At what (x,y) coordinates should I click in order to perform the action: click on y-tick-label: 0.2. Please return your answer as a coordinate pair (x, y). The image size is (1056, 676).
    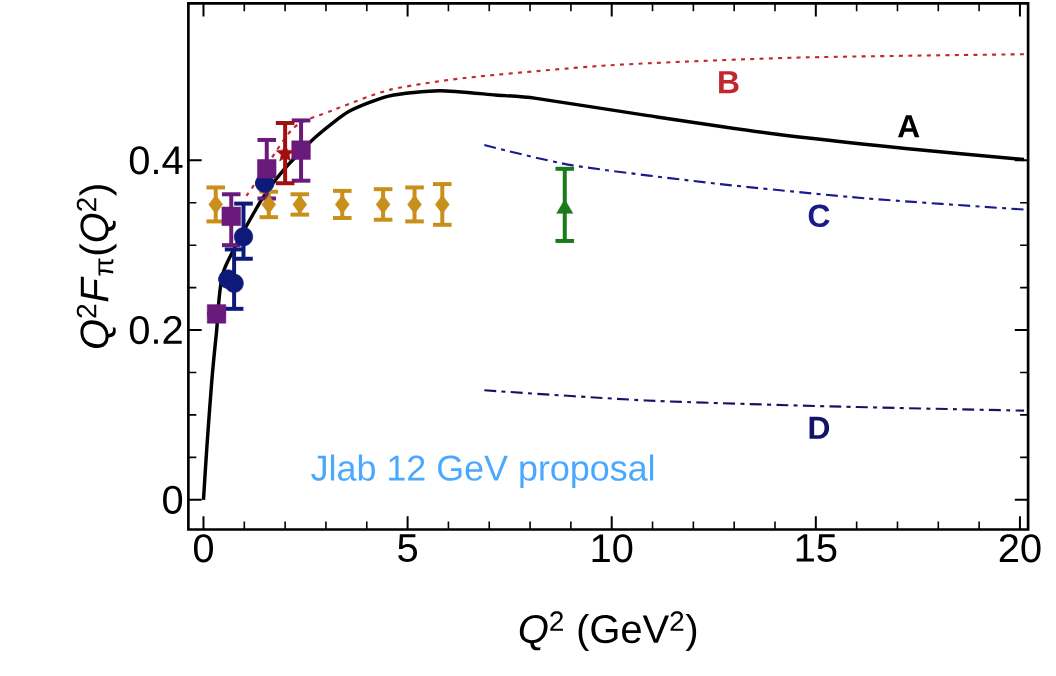
    Looking at the image, I should click on (155, 330).